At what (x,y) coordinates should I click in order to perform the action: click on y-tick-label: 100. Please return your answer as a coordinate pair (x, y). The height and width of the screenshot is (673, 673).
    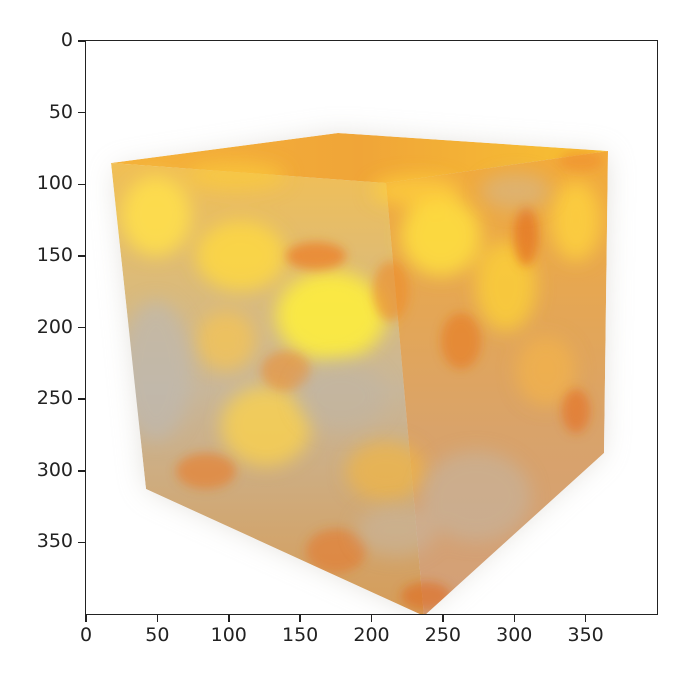
    Looking at the image, I should click on (54, 183).